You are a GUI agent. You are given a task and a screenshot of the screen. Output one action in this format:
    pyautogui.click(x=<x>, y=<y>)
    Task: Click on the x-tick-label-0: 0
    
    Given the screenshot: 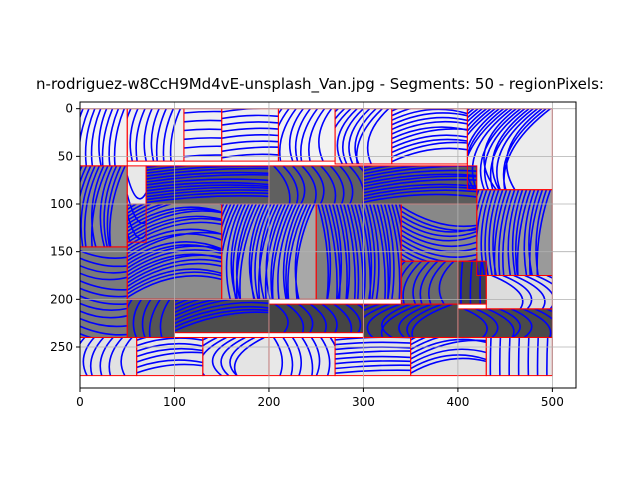 What is the action you would take?
    pyautogui.click(x=80, y=402)
    